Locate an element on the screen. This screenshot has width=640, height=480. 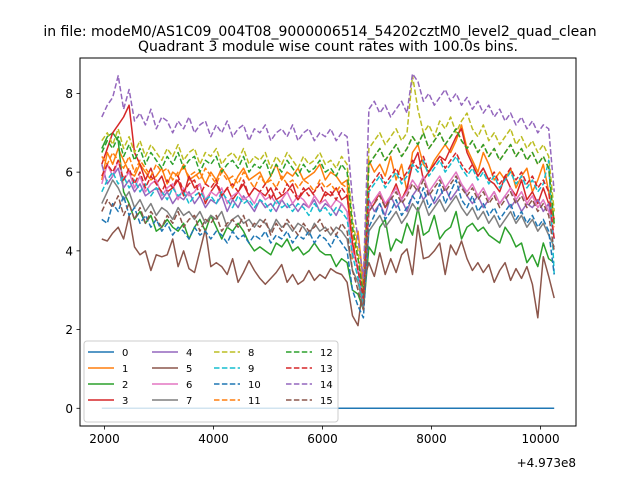
legend-label-1: 1 is located at coordinates (125, 369).